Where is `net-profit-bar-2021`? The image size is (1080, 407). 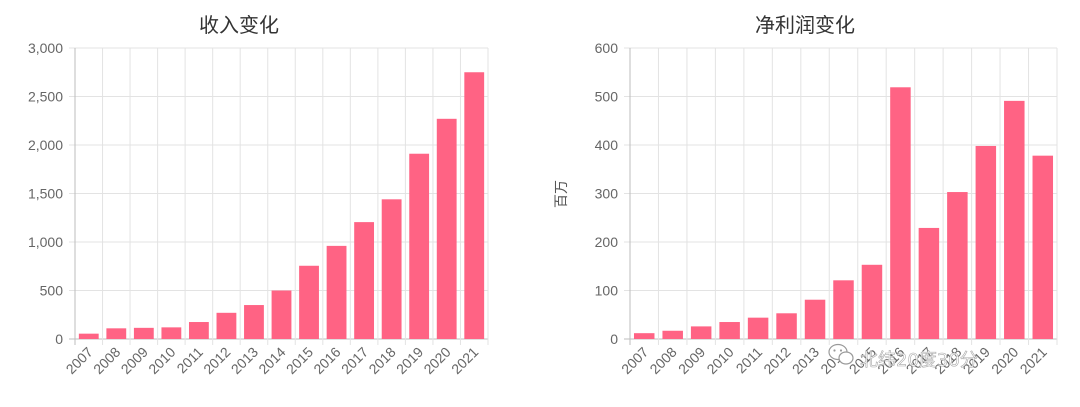
net-profit-bar-2021 is located at coordinates (1043, 247).